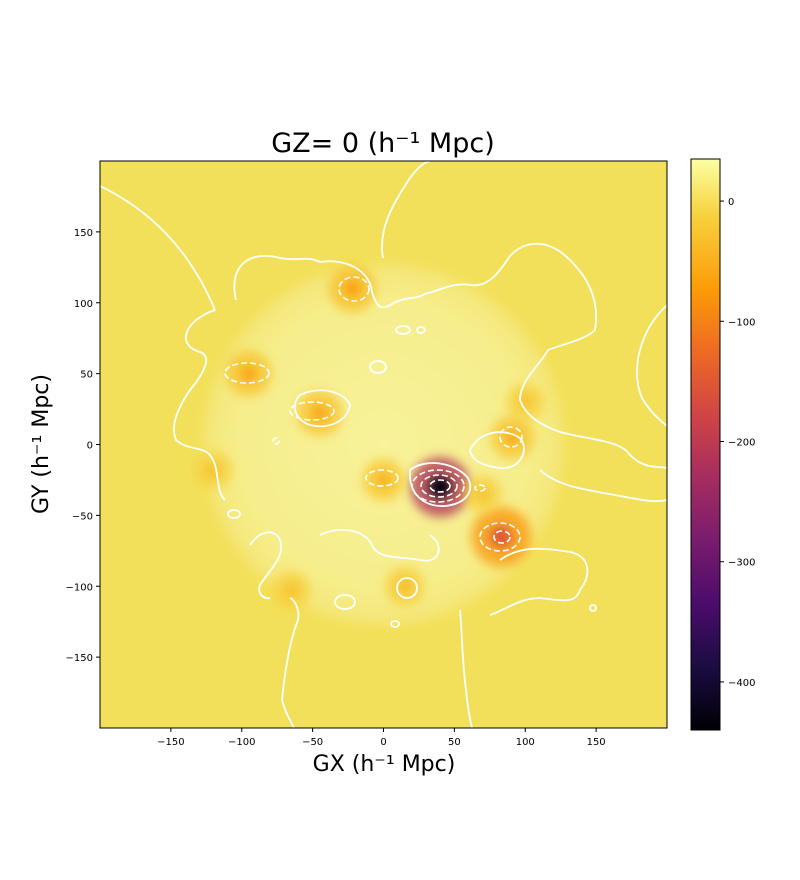  Describe the element at coordinates (290, 649) in the screenshot. I see `contour-bottom-left` at that location.